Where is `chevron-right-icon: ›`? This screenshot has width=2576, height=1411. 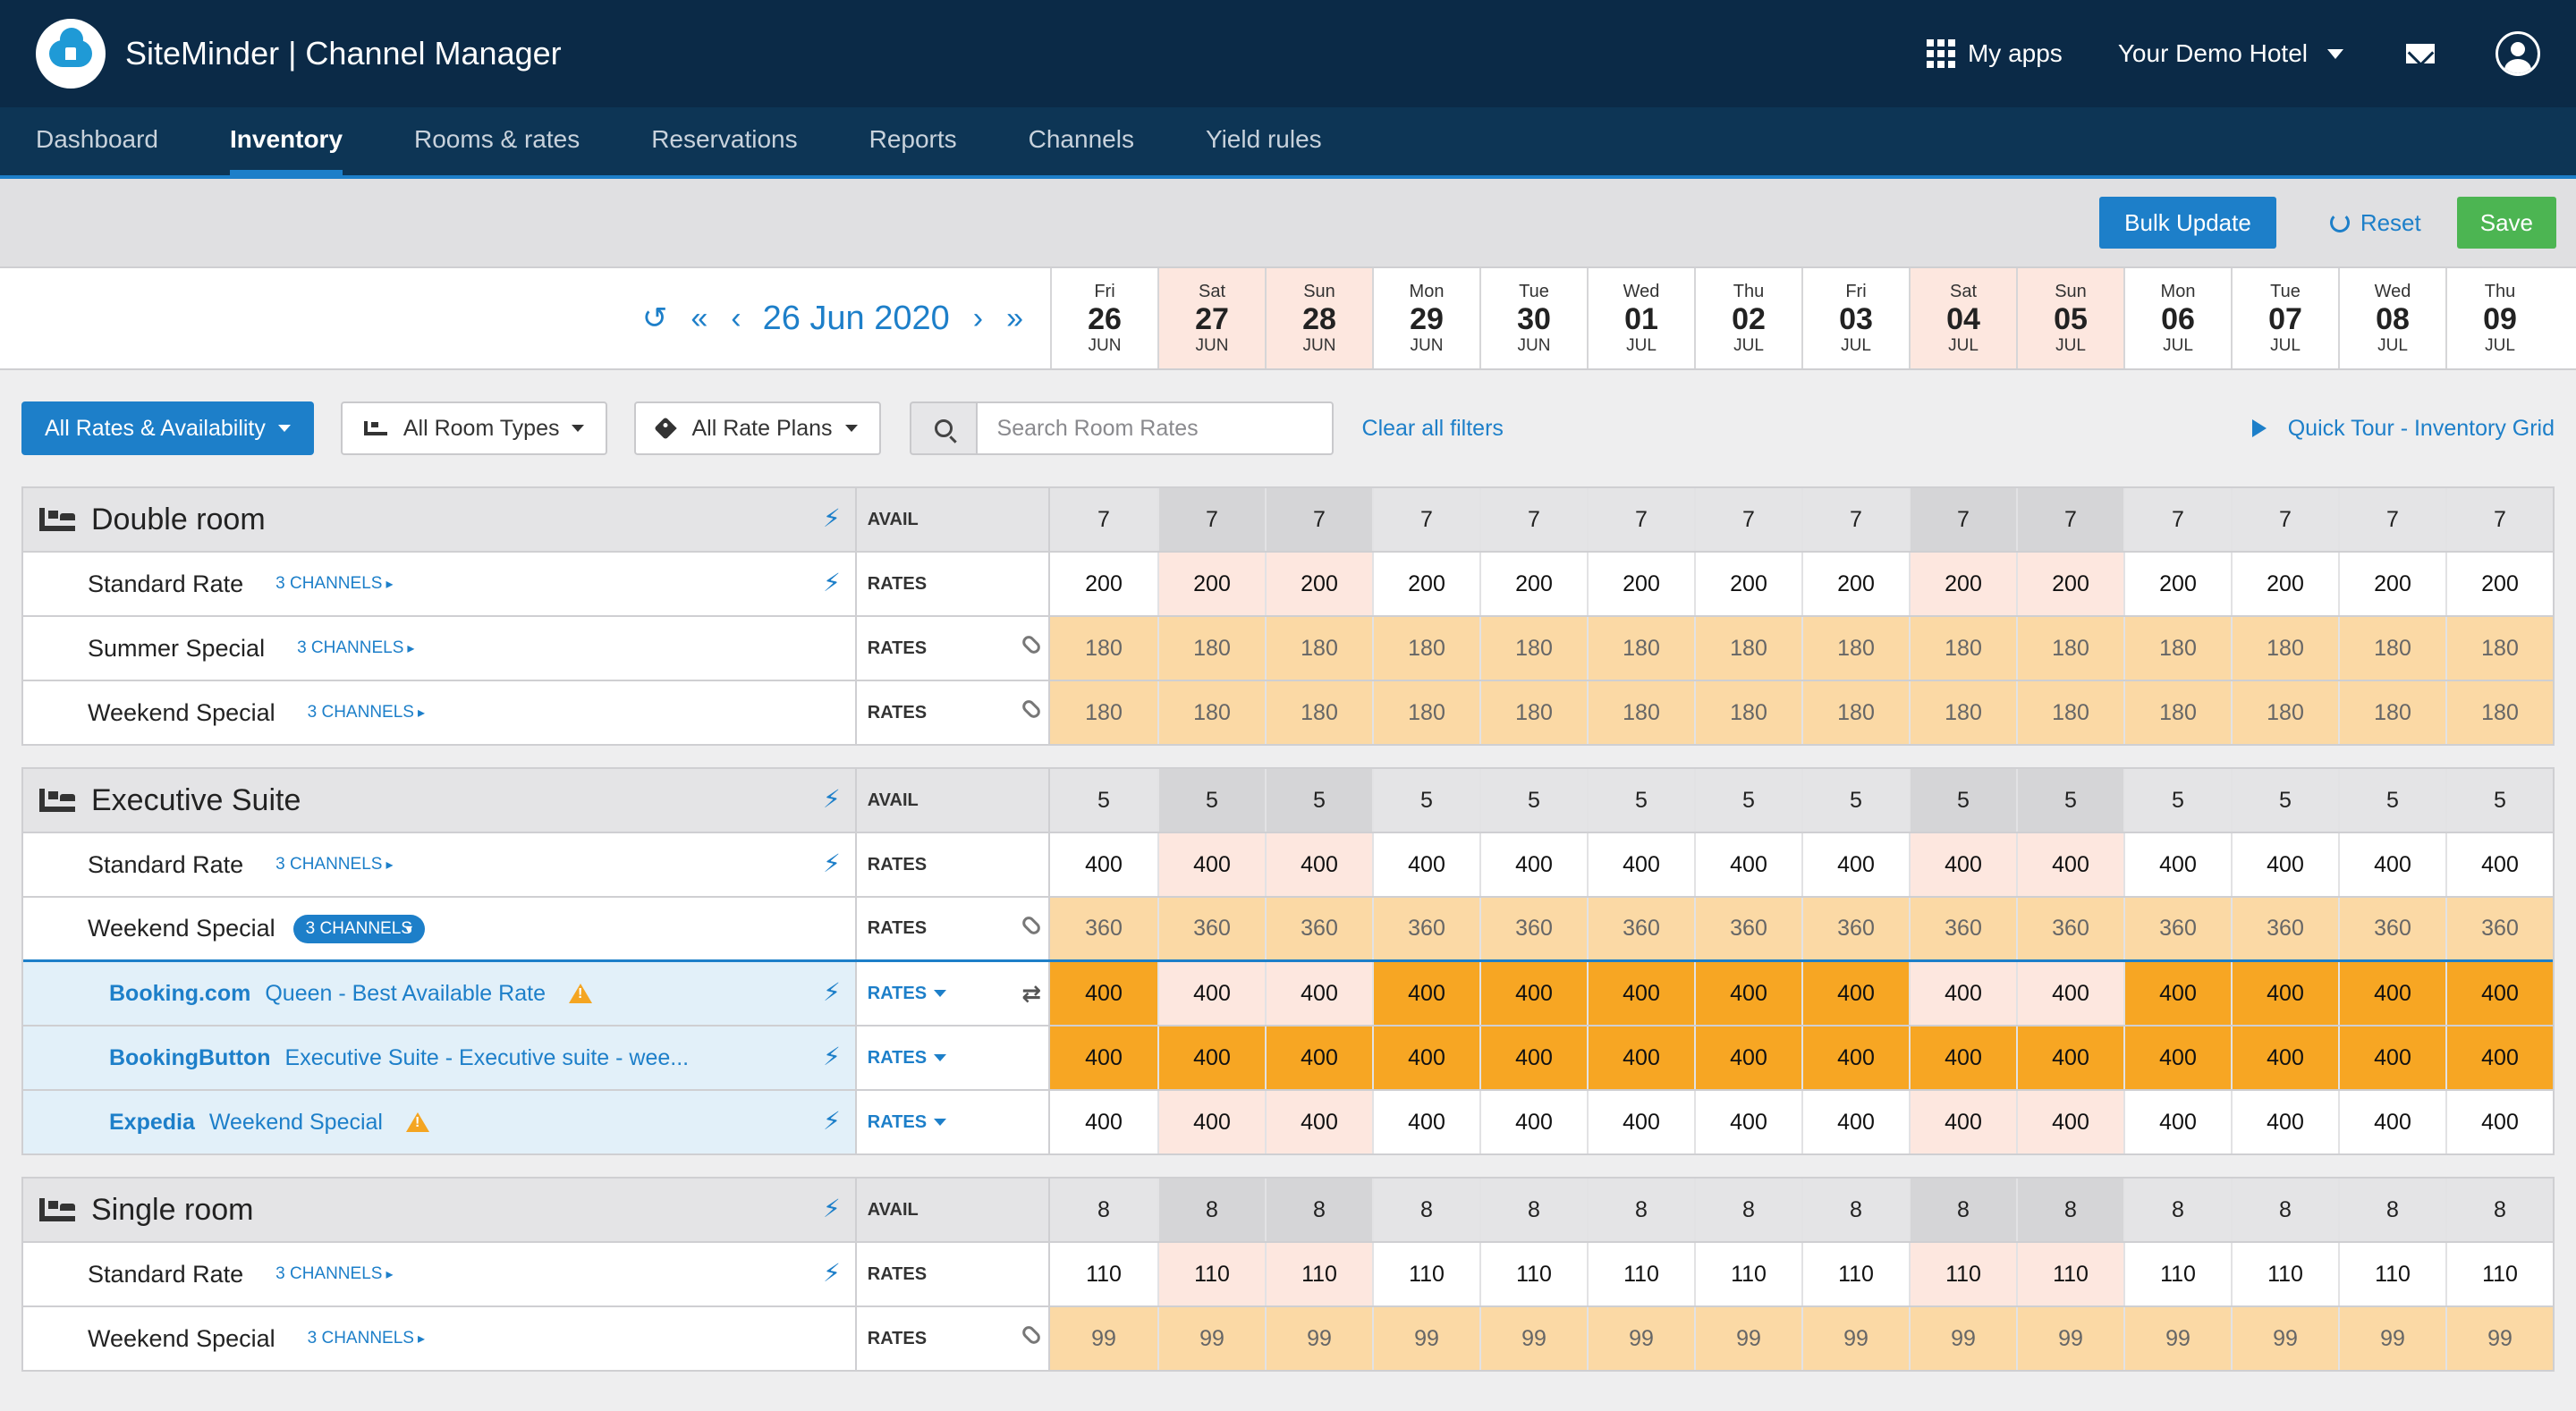
chevron-right-icon: › is located at coordinates (978, 317).